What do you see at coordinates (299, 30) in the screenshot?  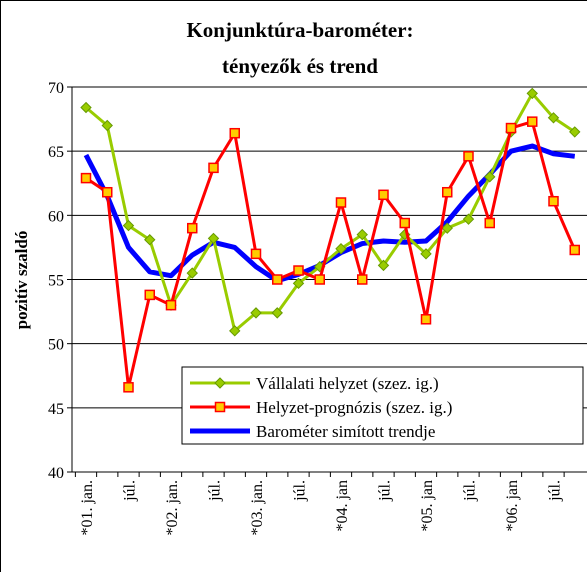 I see `chart-title: Konjunktúra-barométer:` at bounding box center [299, 30].